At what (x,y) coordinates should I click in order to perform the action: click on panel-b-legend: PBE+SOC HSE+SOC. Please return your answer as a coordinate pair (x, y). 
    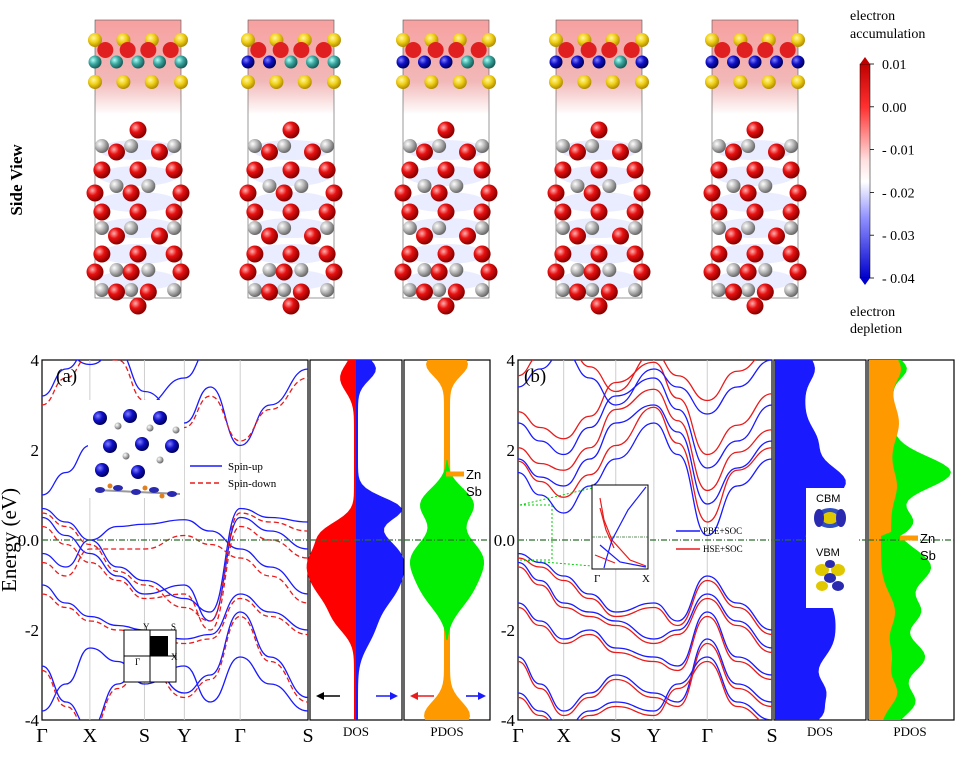
    Looking at the image, I should click on (709, 540).